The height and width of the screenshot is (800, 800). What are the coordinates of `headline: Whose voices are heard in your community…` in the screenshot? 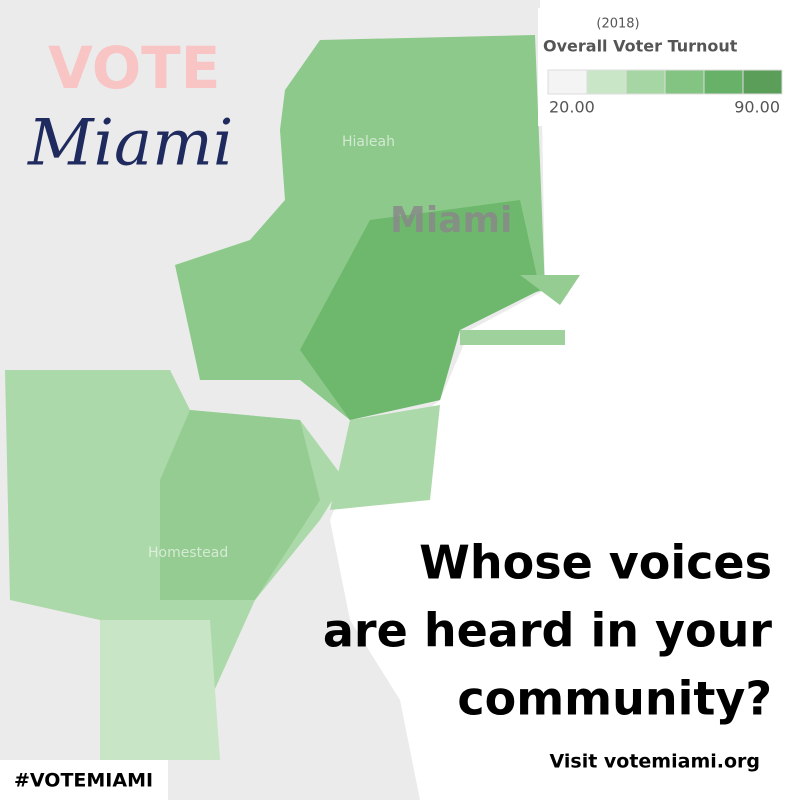 It's located at (547, 631).